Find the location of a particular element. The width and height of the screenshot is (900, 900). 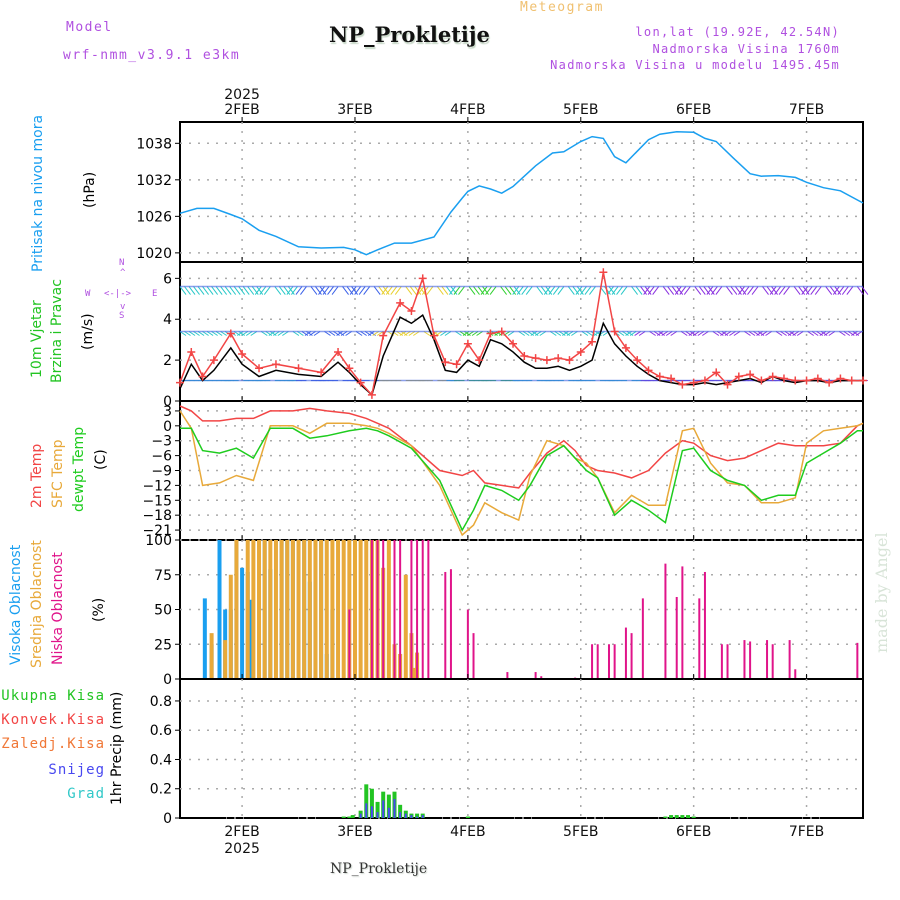

panel-frame-precipitation is located at coordinates (521, 748).